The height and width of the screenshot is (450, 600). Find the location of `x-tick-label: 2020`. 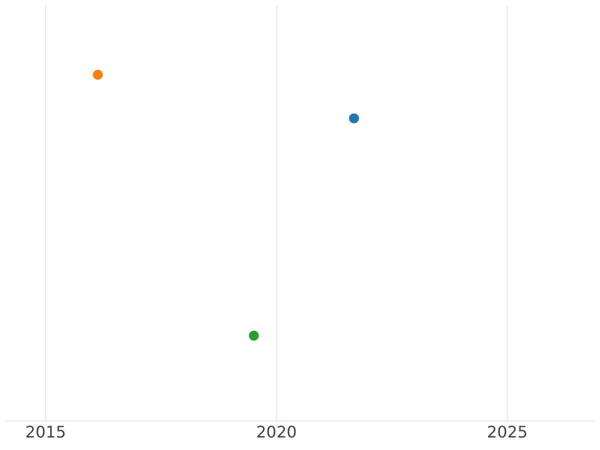

x-tick-label: 2020 is located at coordinates (276, 432).